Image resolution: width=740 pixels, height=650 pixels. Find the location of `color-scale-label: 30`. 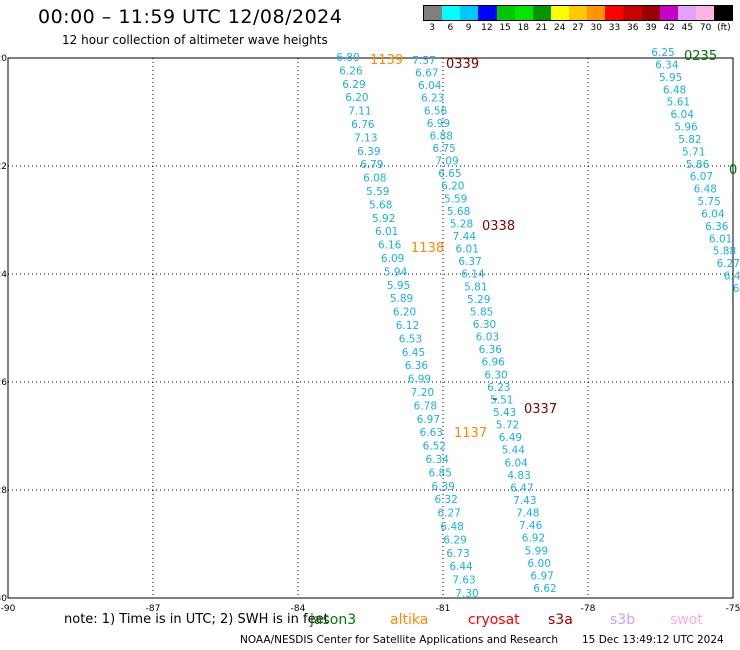

color-scale-label: 30 is located at coordinates (596, 28).